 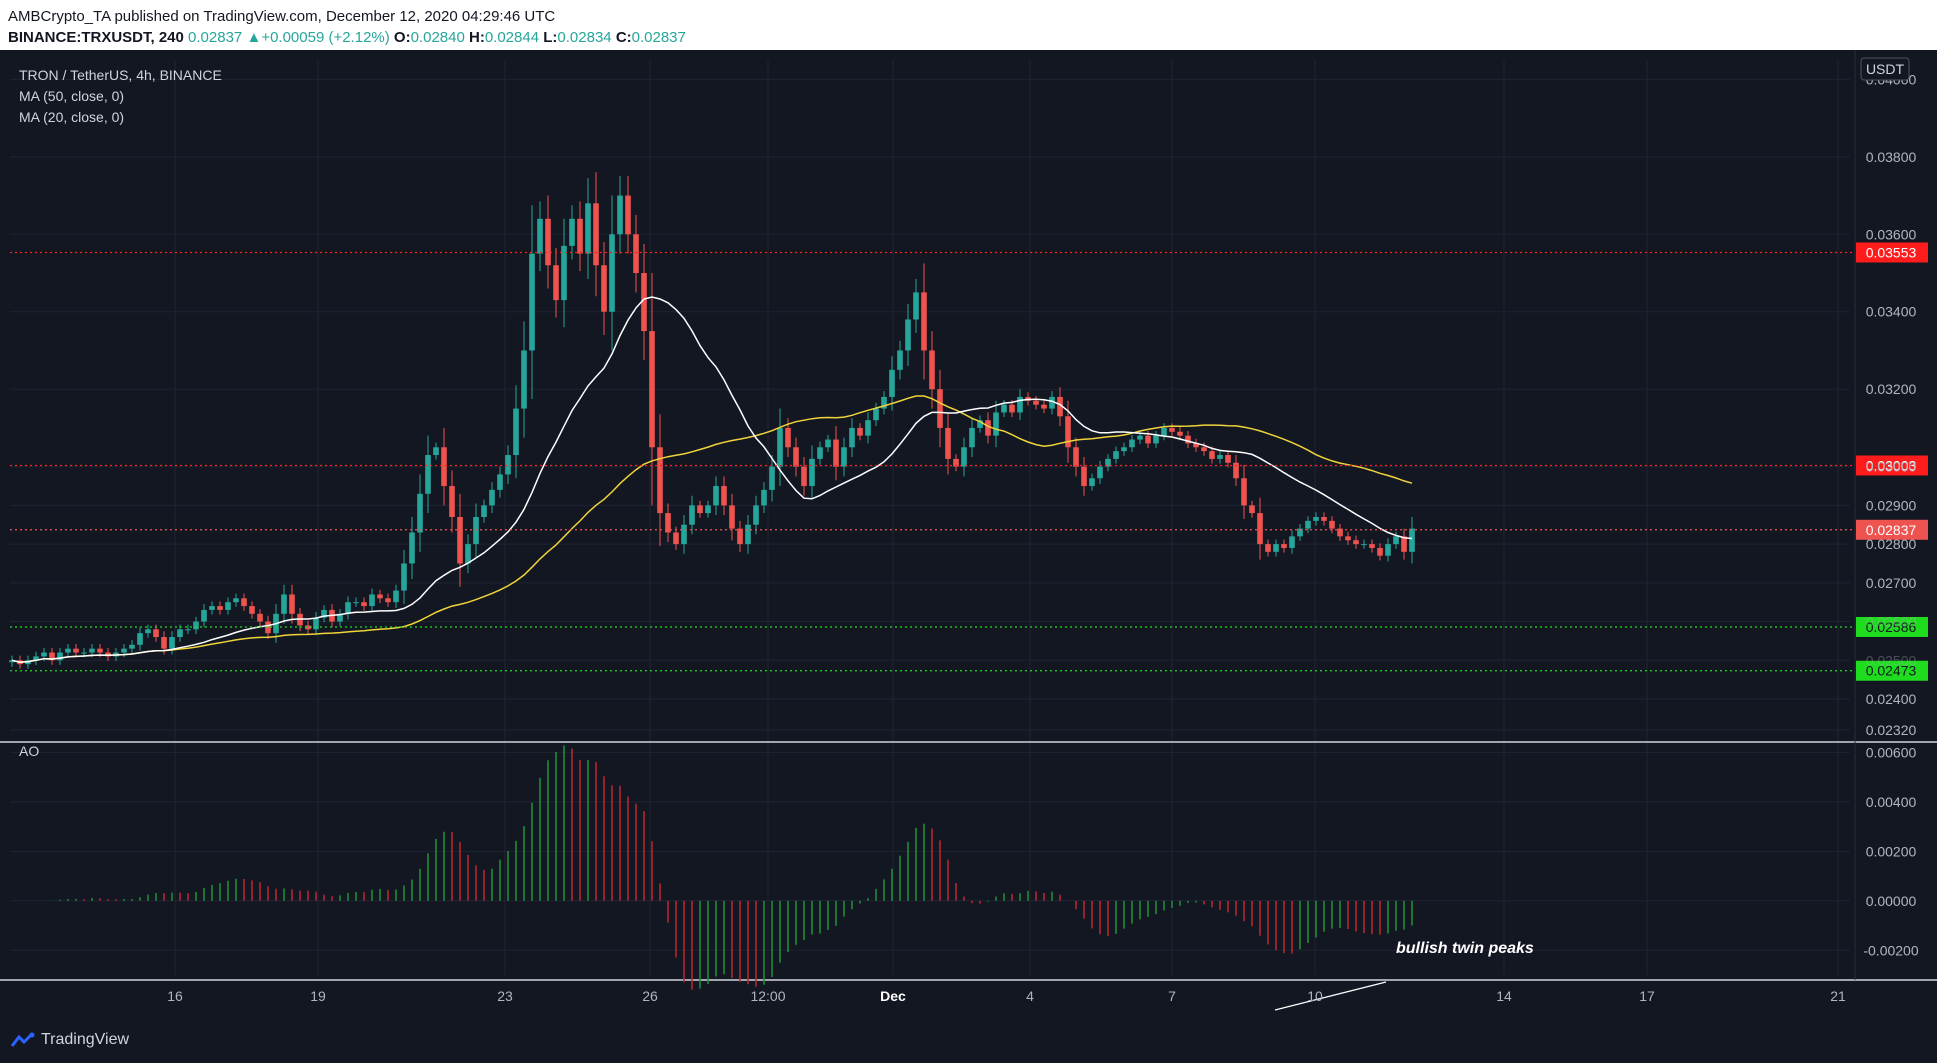 What do you see at coordinates (72, 96) in the screenshot?
I see `ma50-legend: MA (50, close, 0)` at bounding box center [72, 96].